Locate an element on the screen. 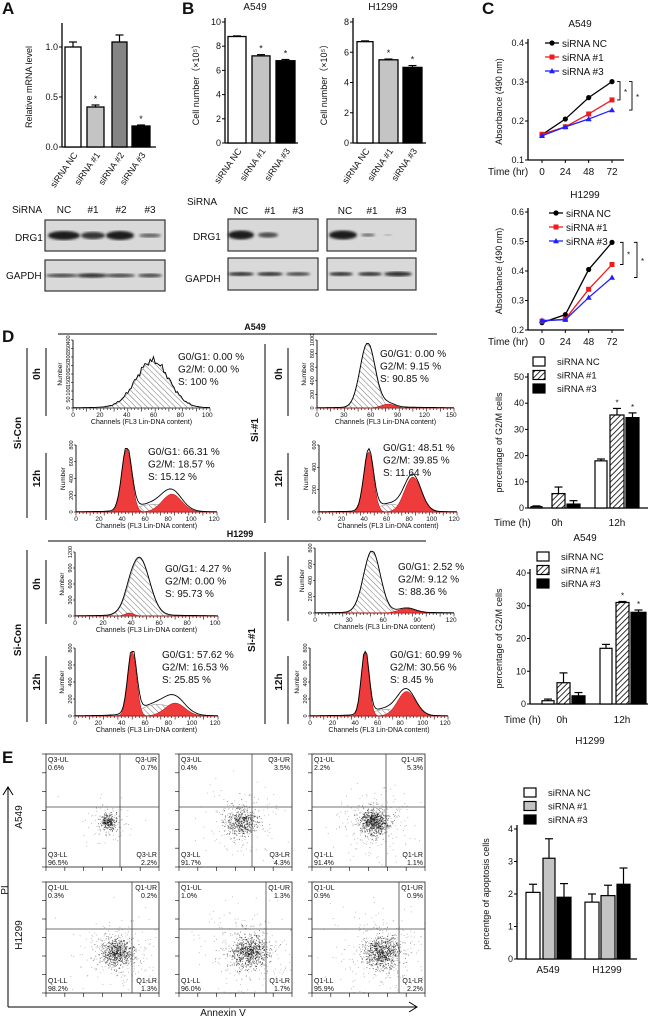  y-tick-label: 0.3 is located at coordinates (517, 301).